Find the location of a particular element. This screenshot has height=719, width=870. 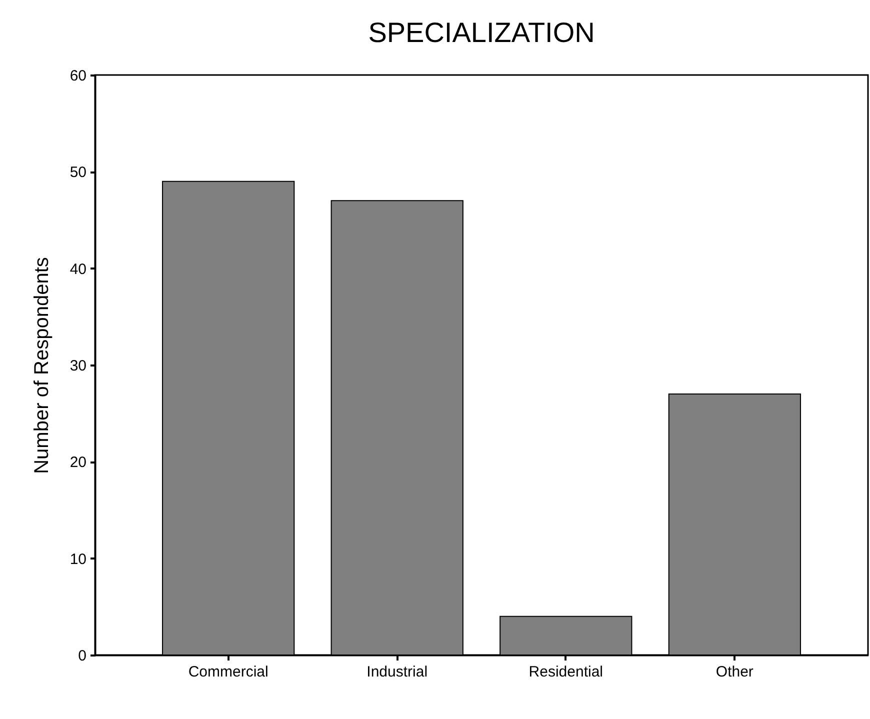

y-tick-label: 10 is located at coordinates (78, 559).